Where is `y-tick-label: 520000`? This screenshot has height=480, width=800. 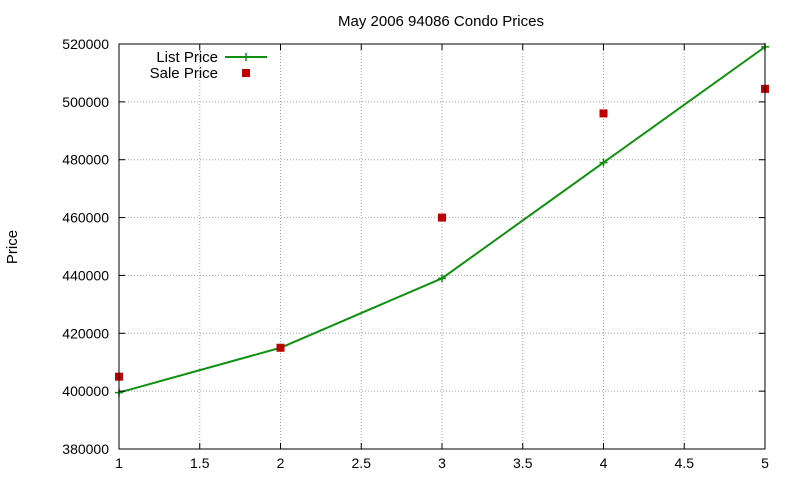
y-tick-label: 520000 is located at coordinates (85, 44).